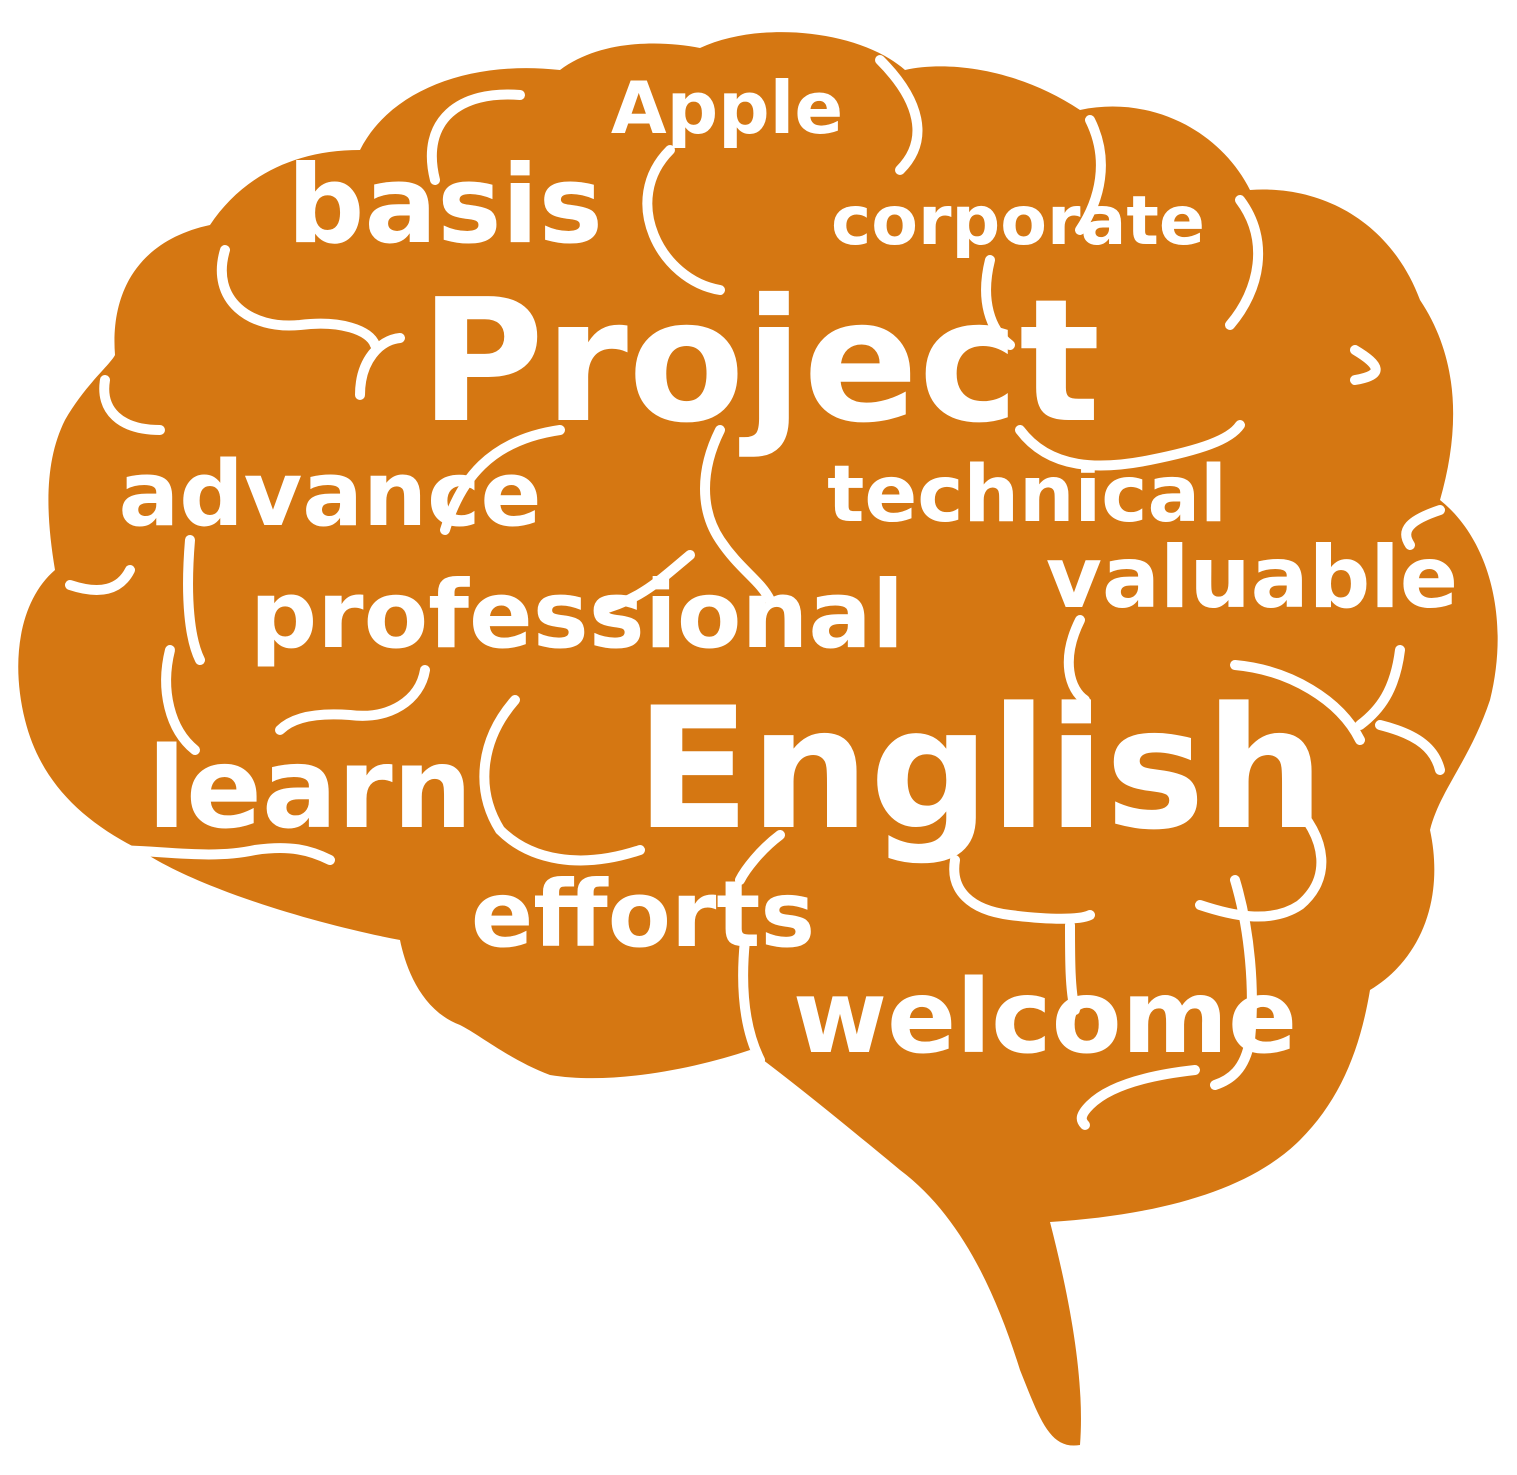 The width and height of the screenshot is (1517, 1475). Describe the element at coordinates (310, 789) in the screenshot. I see `word-learn: learn` at that location.